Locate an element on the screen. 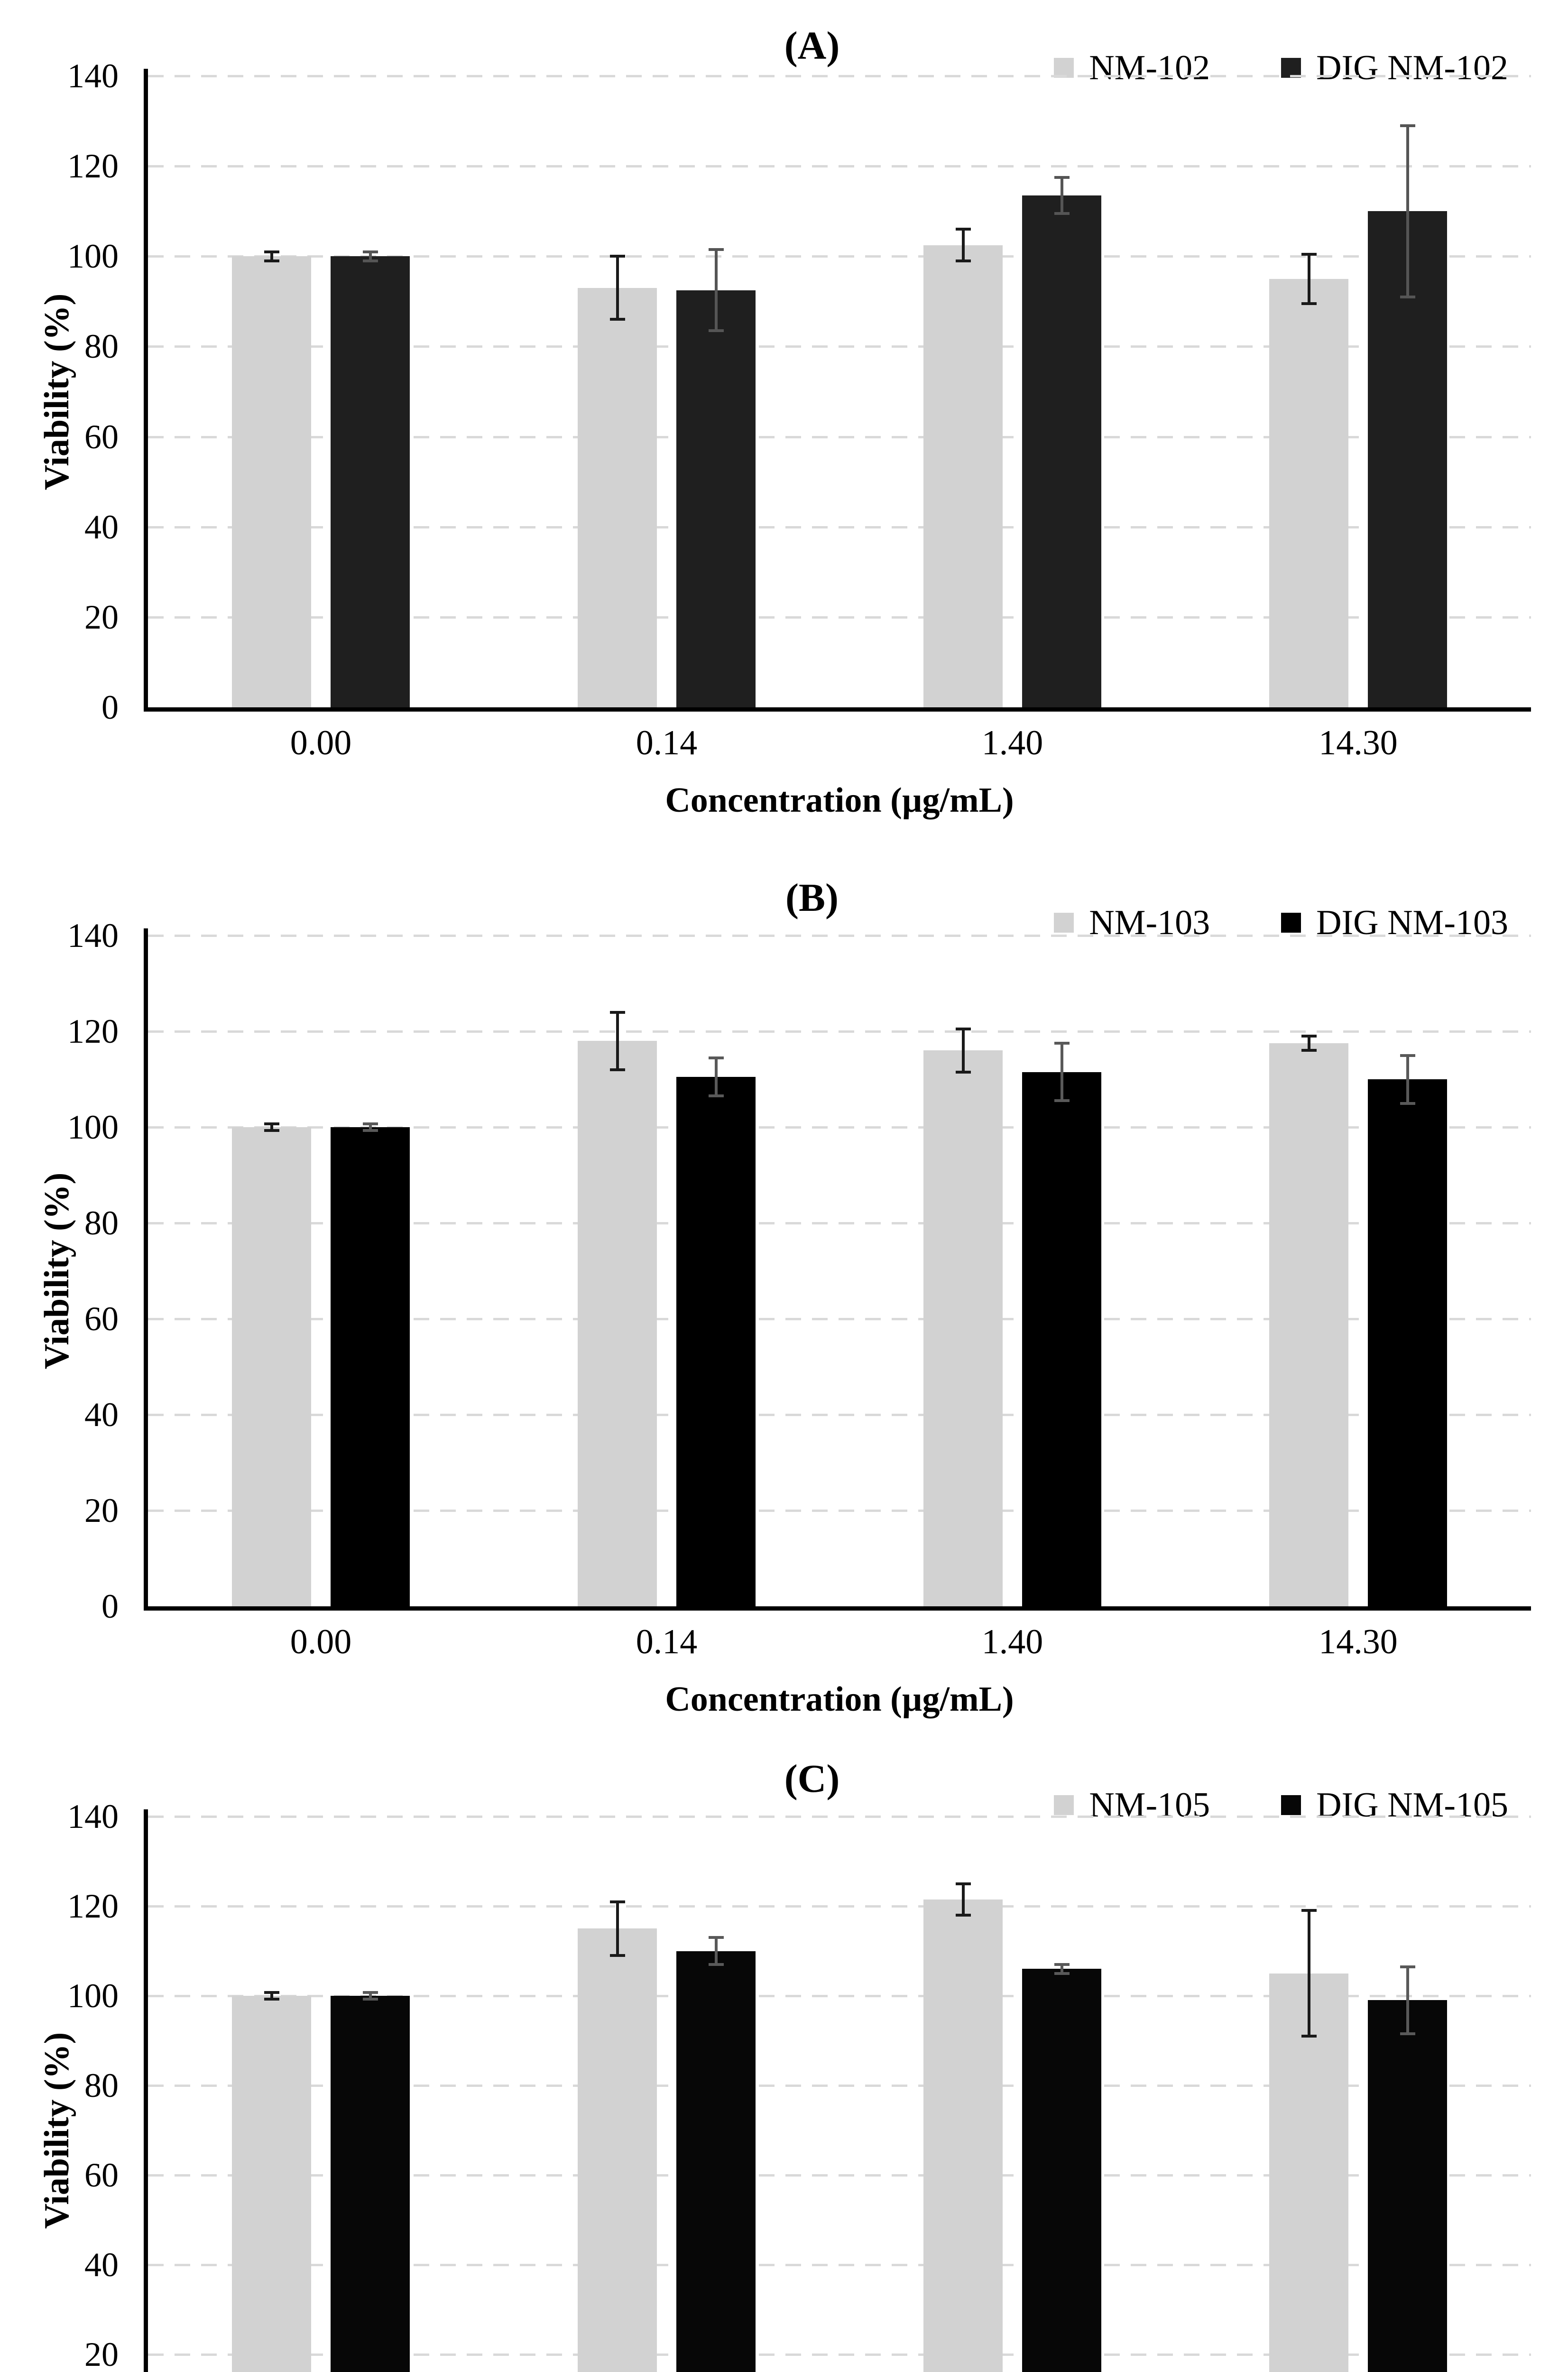 The width and height of the screenshot is (1568, 2372). legend-label: NM-105 is located at coordinates (1150, 1805).